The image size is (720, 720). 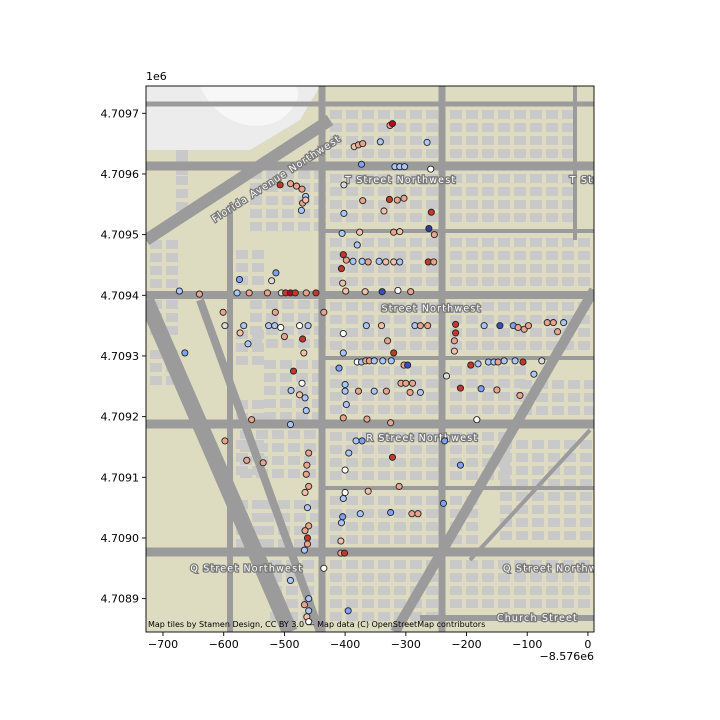 I want to click on y-tick-label-5: 4.7094, so click(x=120, y=295).